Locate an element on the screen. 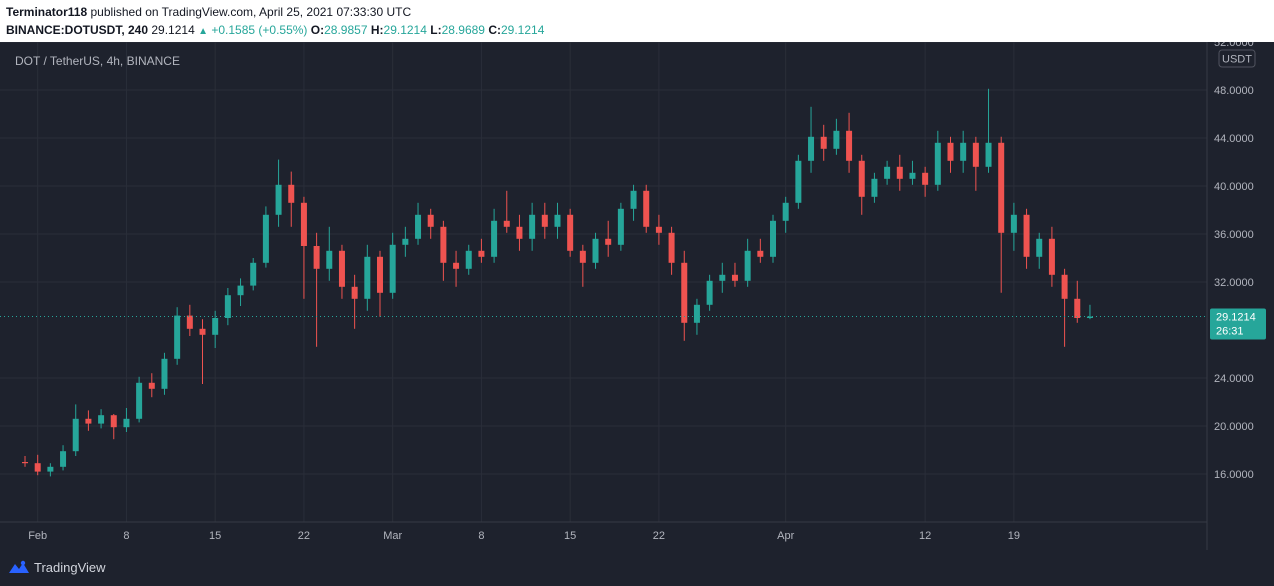  symbol-label: BINANCE:DOTUSDT, 240 is located at coordinates (77, 30).